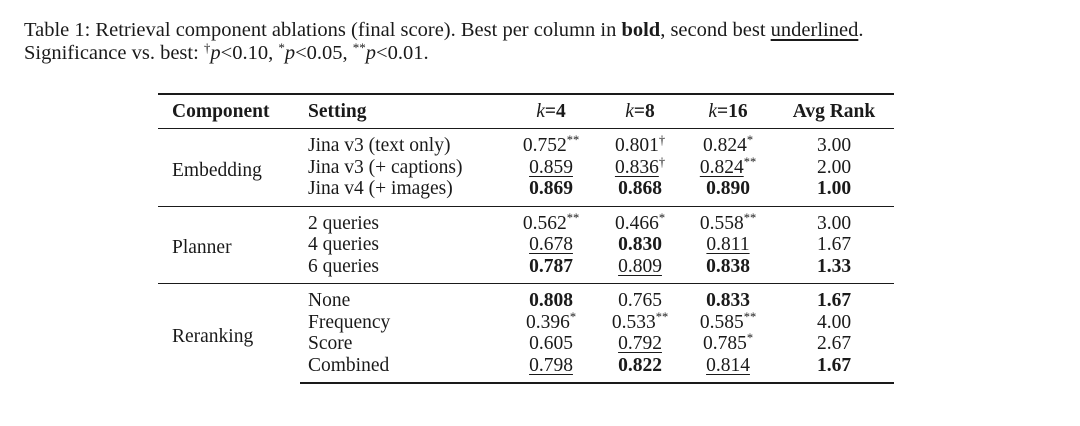 The image size is (1080, 426). What do you see at coordinates (330, 343) in the screenshot?
I see `setting-cell: Score` at bounding box center [330, 343].